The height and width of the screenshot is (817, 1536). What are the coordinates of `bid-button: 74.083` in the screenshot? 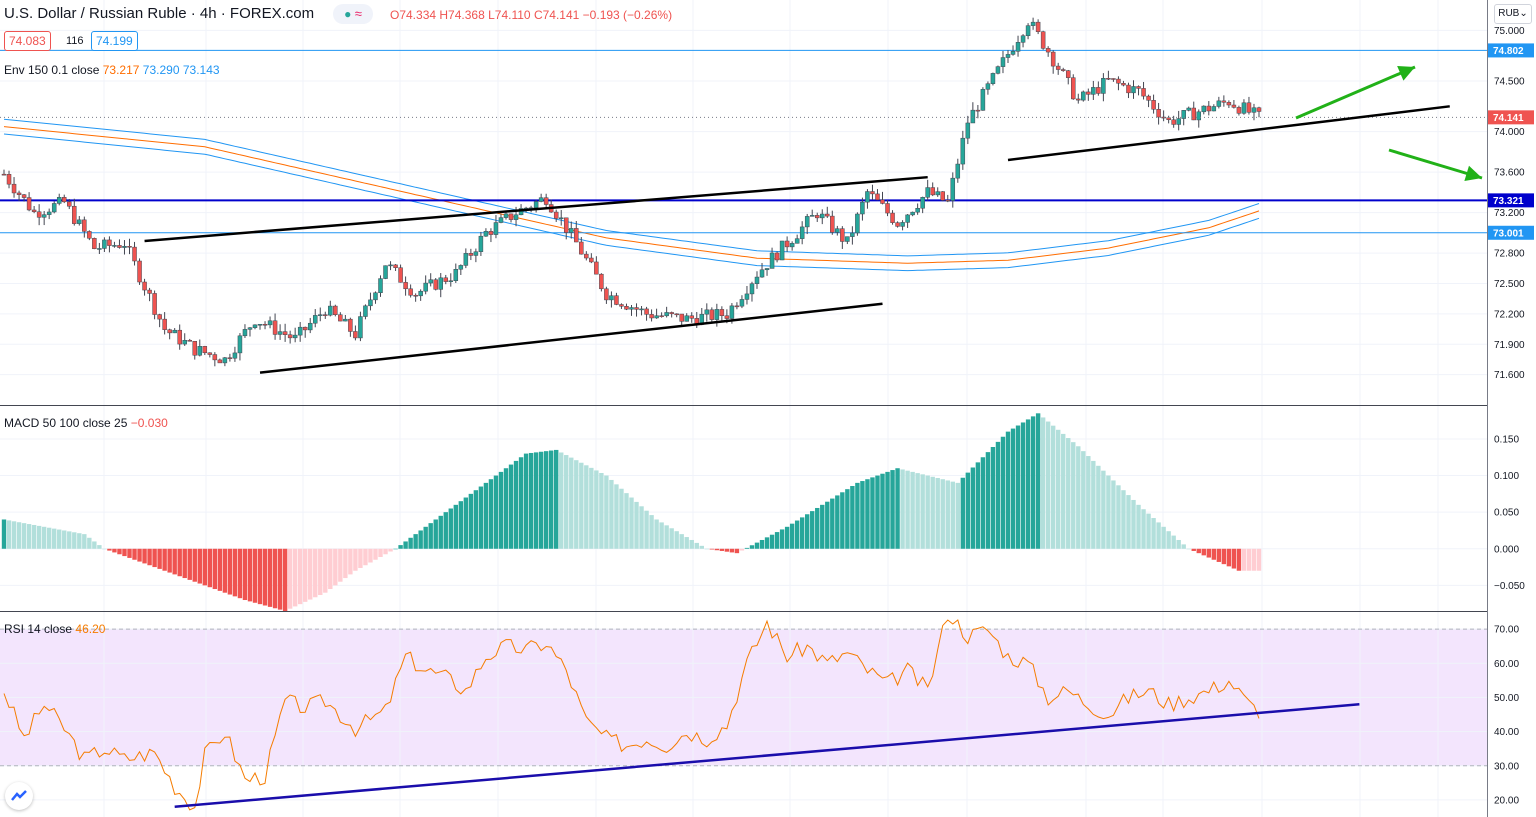 It's located at (27, 41).